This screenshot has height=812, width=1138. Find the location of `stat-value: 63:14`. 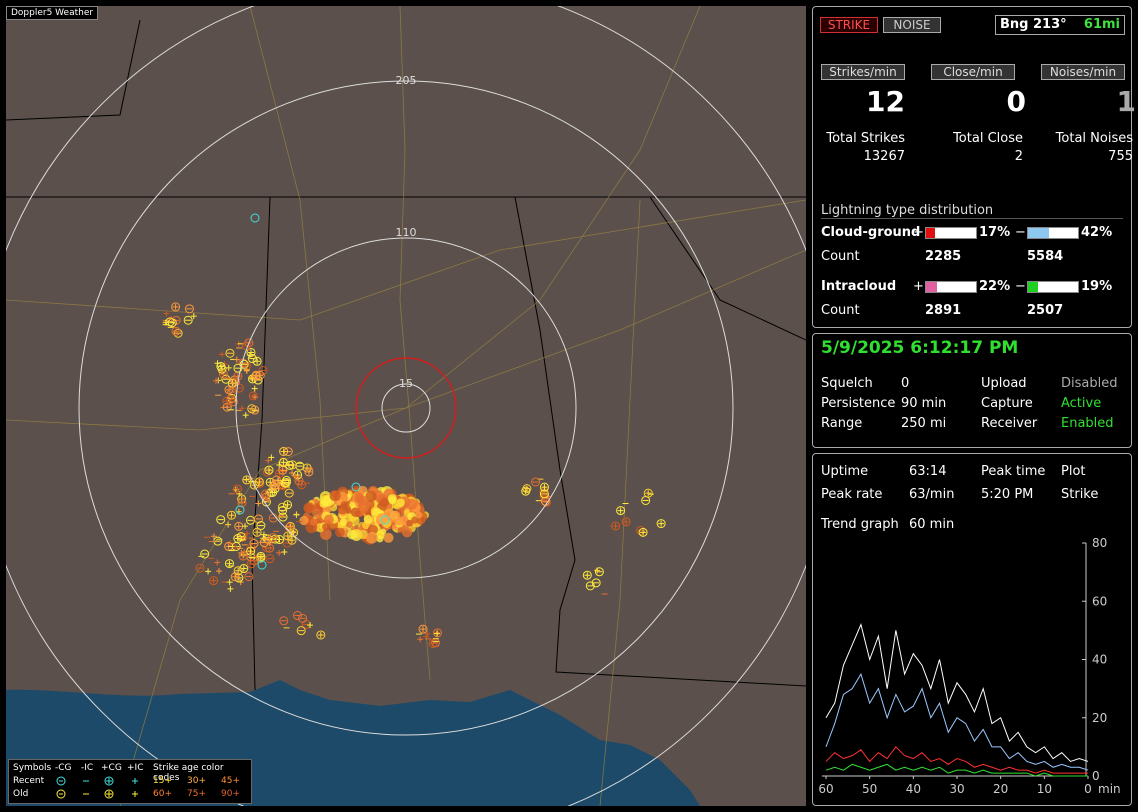

stat-value: 63:14 is located at coordinates (928, 471).